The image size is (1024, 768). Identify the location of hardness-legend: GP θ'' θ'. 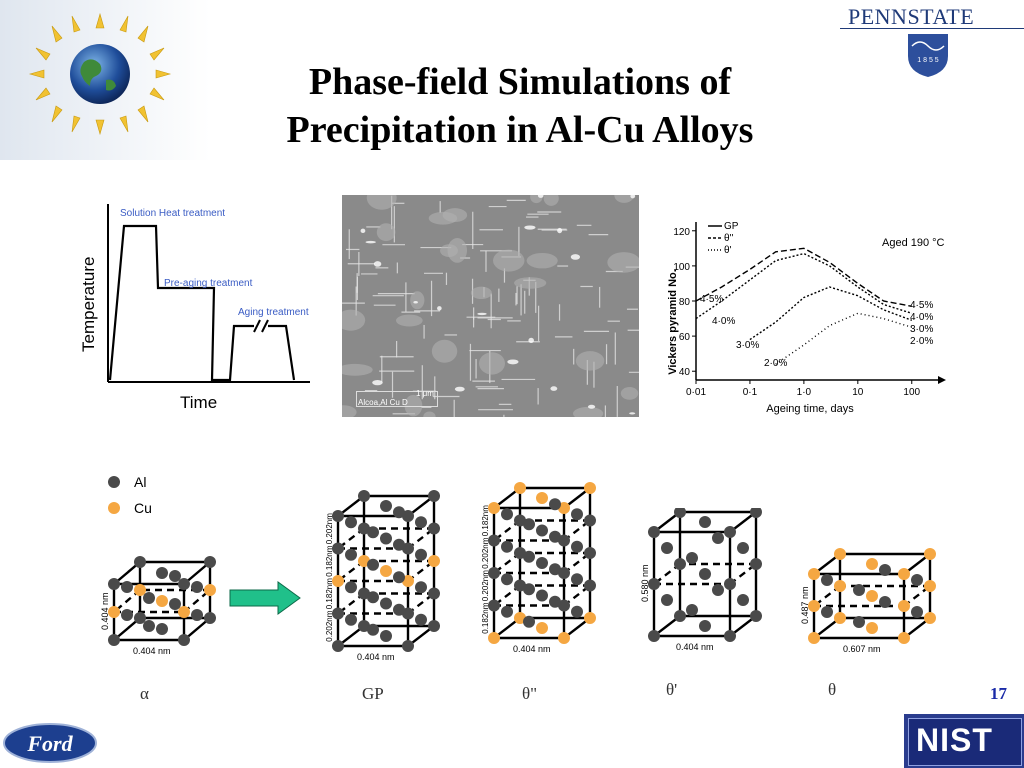
(723, 238).